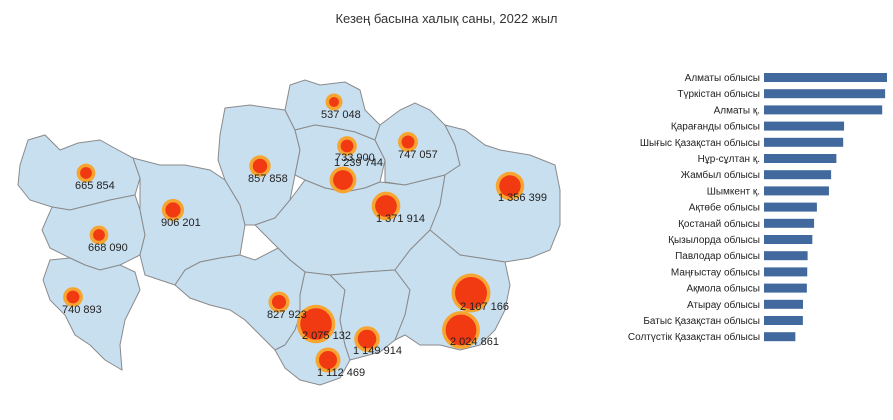  Describe the element at coordinates (355, 158) in the screenshot. I see `bubble-label: 733 900` at that location.